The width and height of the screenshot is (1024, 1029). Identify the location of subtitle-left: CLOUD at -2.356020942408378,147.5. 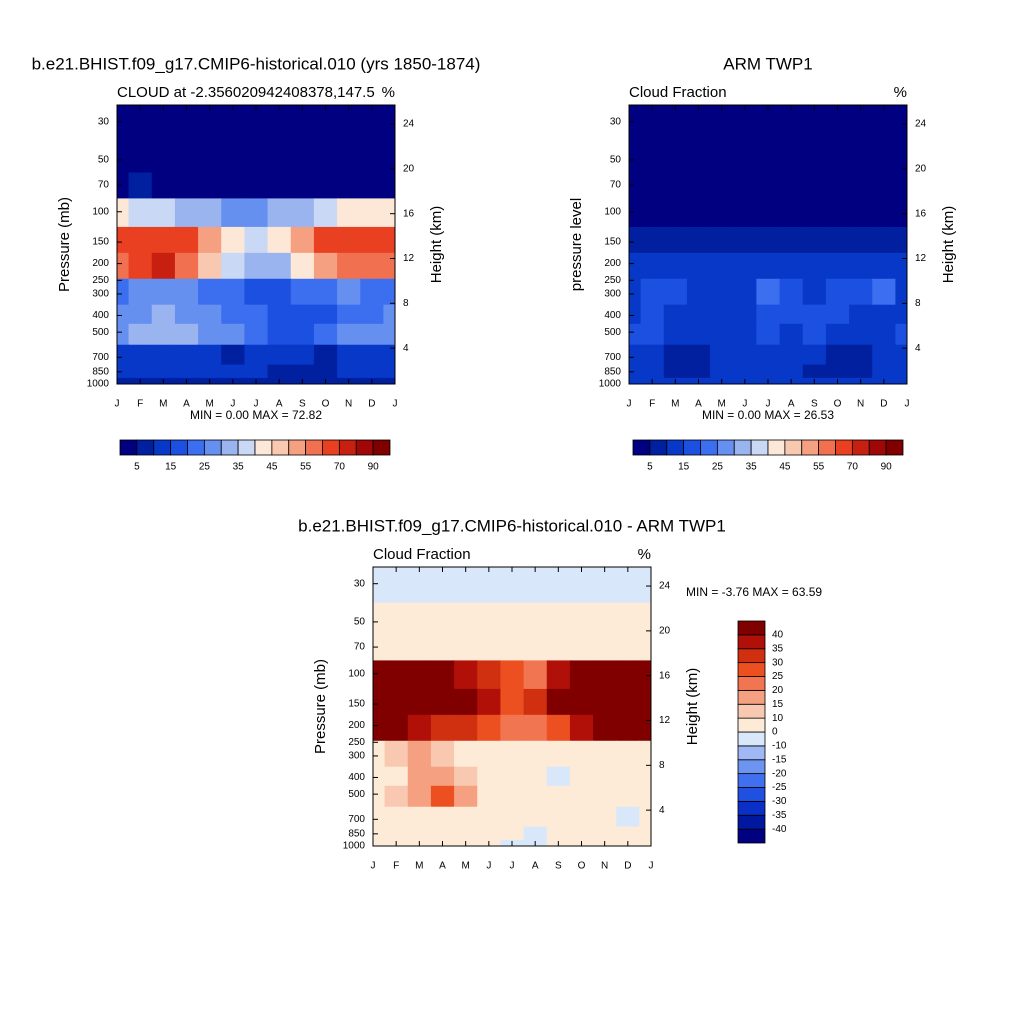
(246, 92).